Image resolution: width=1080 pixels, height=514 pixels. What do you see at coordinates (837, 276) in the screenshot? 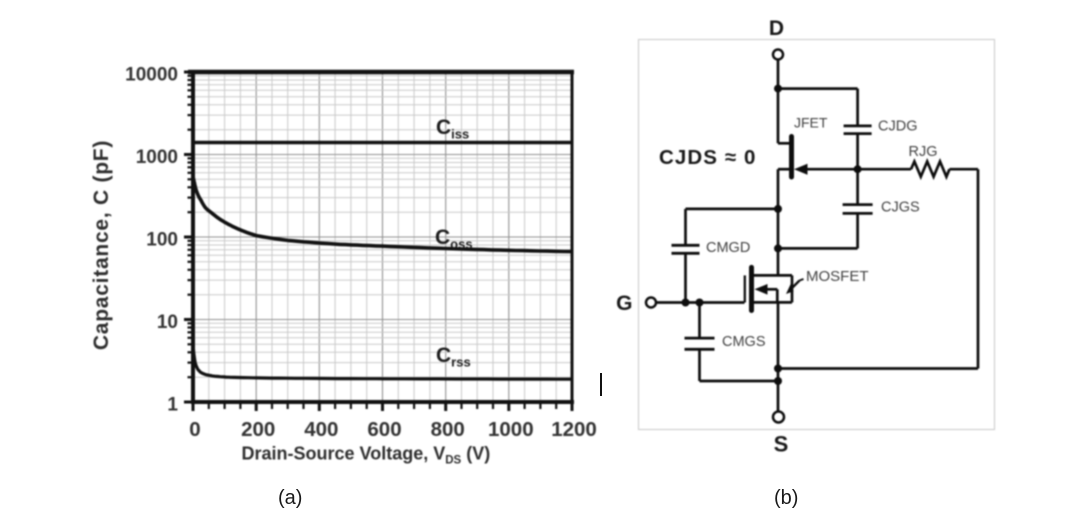
I see `svg-text: MOSFET` at bounding box center [837, 276].